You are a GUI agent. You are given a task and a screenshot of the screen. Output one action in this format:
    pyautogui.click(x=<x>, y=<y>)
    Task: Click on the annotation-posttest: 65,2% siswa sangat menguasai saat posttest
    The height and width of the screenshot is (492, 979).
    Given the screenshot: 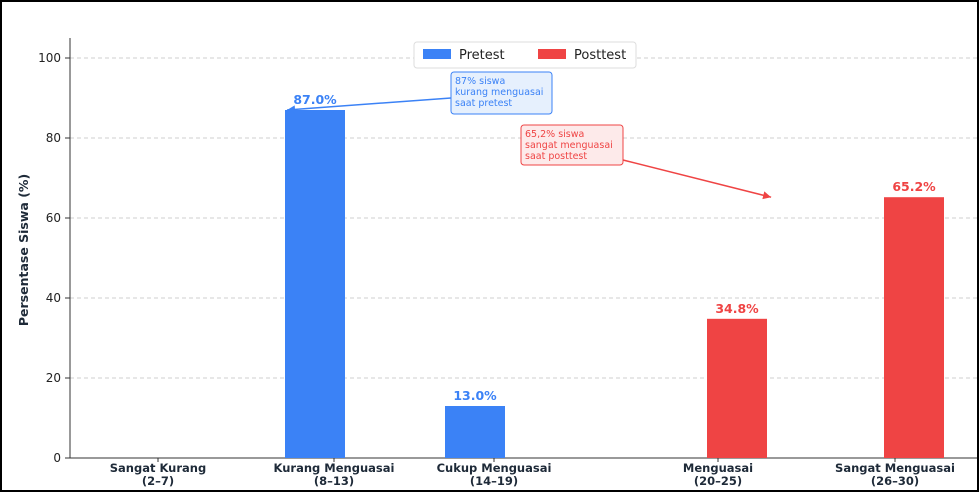 What is the action you would take?
    pyautogui.click(x=646, y=162)
    